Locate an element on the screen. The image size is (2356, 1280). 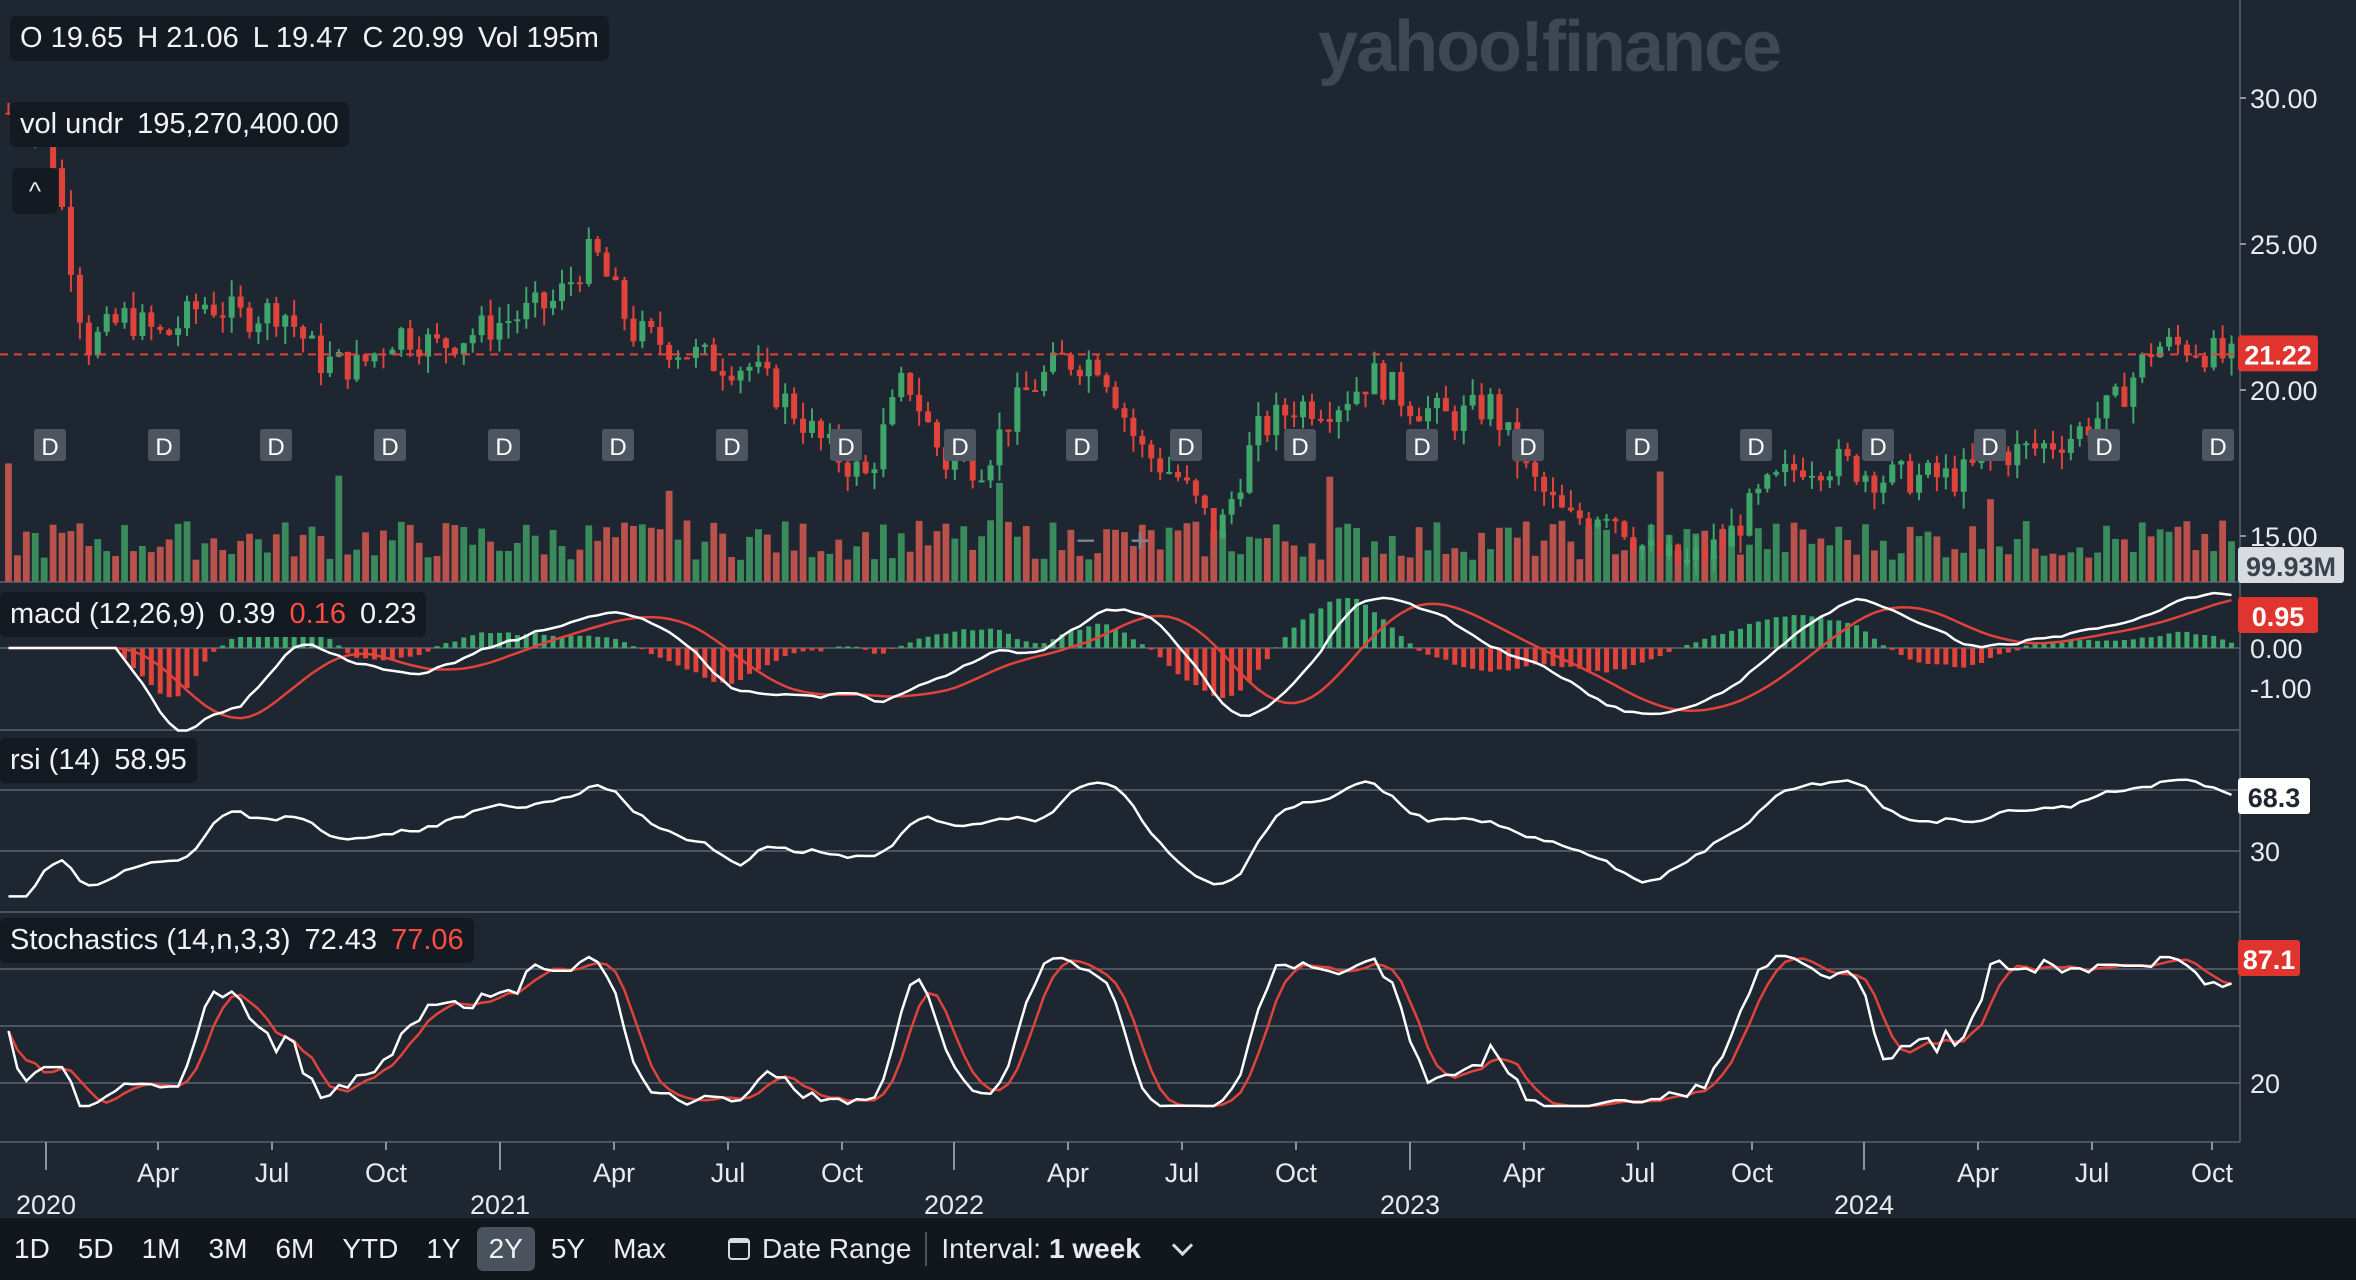
rsi-readout: rsi (14) 58.95 is located at coordinates (98, 760).